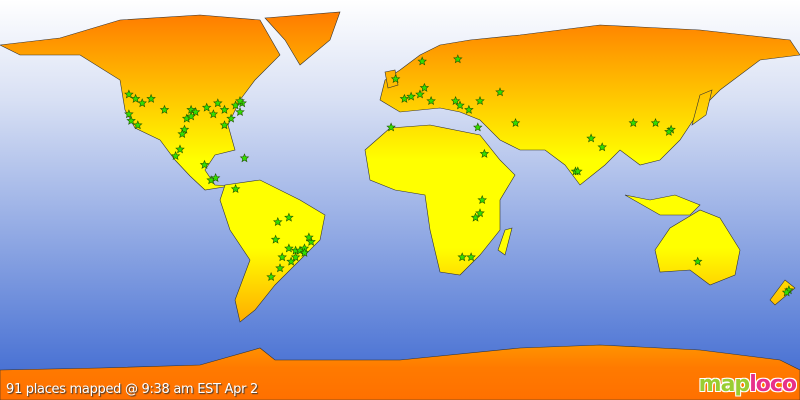 The width and height of the screenshot is (800, 400). What do you see at coordinates (697, 247) in the screenshot?
I see `australia` at bounding box center [697, 247].